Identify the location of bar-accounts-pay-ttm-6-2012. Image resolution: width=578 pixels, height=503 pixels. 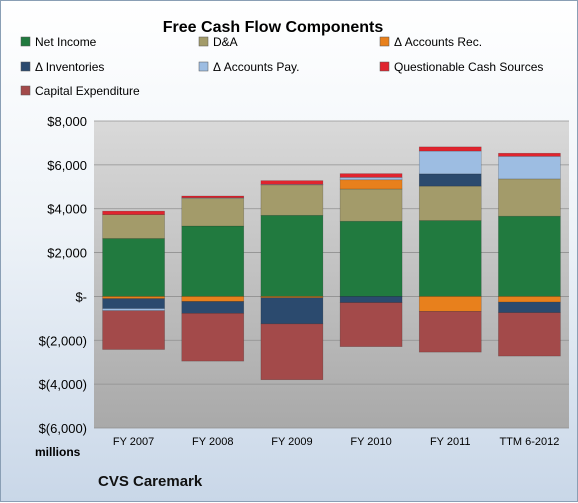
(529, 168).